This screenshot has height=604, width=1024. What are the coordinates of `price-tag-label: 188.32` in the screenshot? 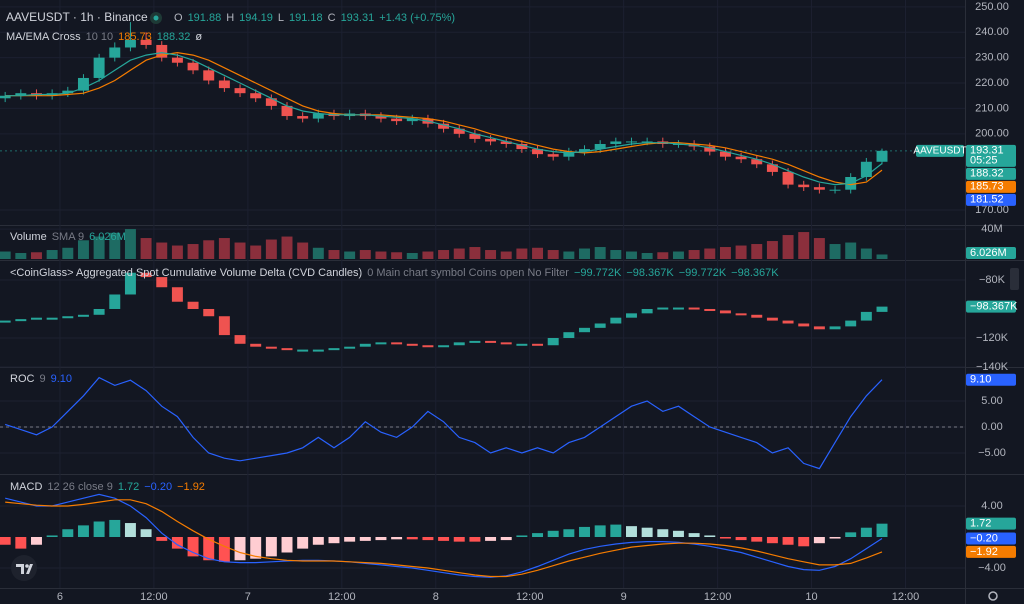 It's located at (987, 174).